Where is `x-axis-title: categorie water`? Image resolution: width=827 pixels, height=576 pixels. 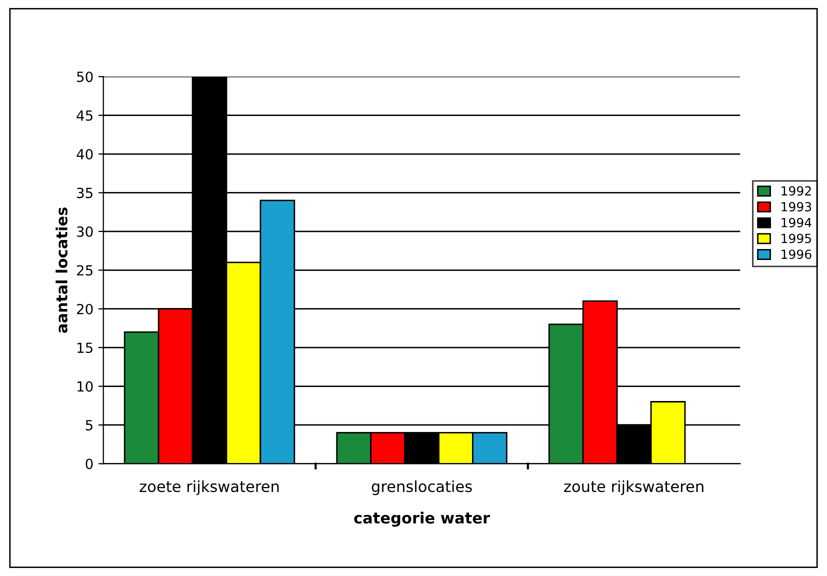 x-axis-title: categorie water is located at coordinates (422, 519).